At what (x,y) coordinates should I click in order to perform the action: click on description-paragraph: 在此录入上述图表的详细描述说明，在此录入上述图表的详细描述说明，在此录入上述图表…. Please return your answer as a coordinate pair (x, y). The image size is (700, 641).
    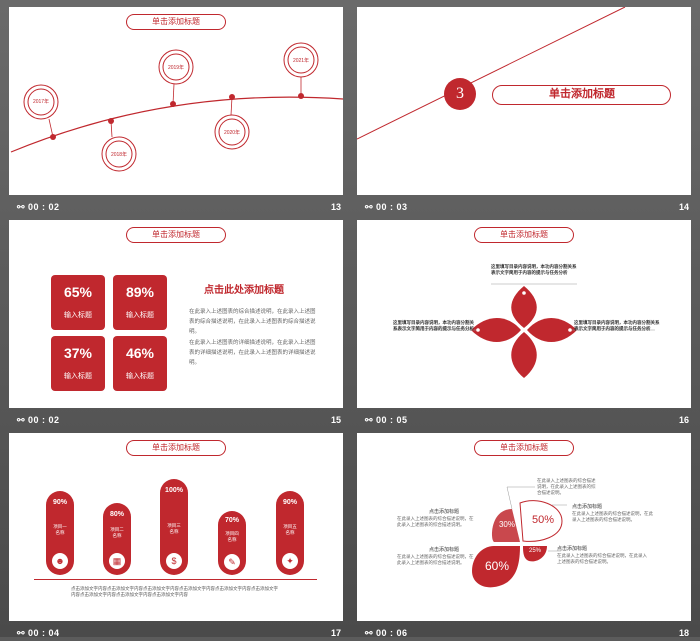
    Looking at the image, I should click on (252, 353).